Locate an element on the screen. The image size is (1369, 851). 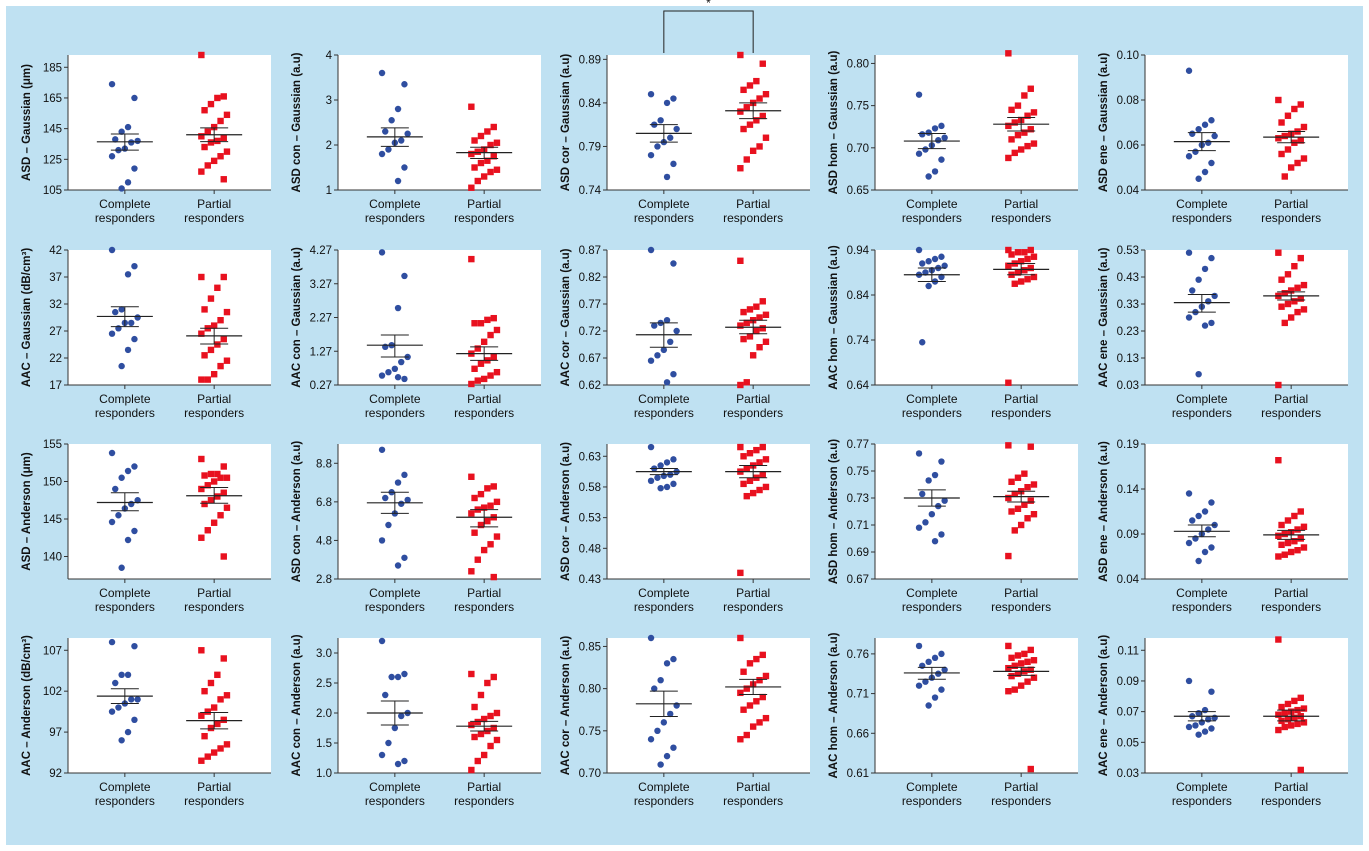
y-tick-label: 0.65 is located at coordinates (858, 191).